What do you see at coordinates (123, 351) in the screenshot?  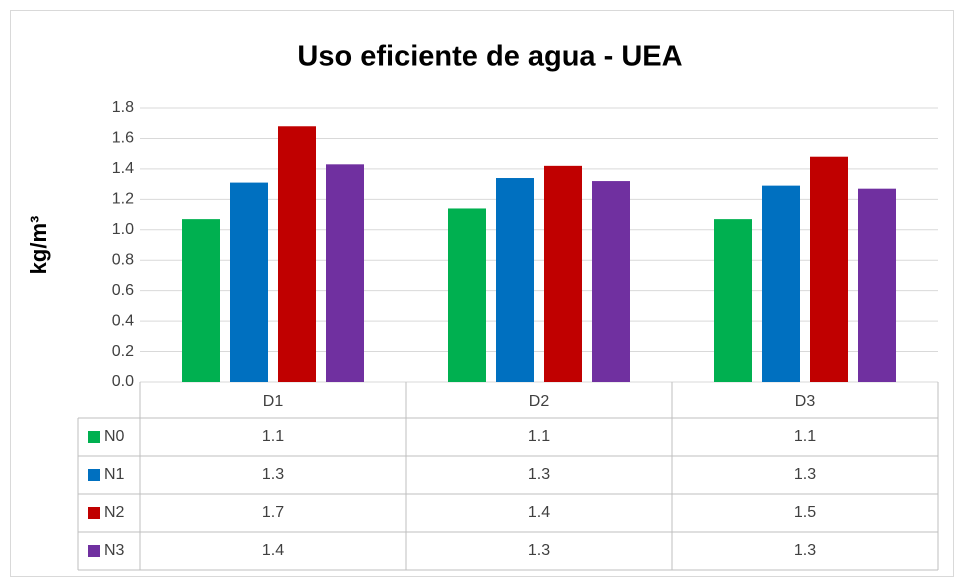 I see `y-tick-label: 0.2` at bounding box center [123, 351].